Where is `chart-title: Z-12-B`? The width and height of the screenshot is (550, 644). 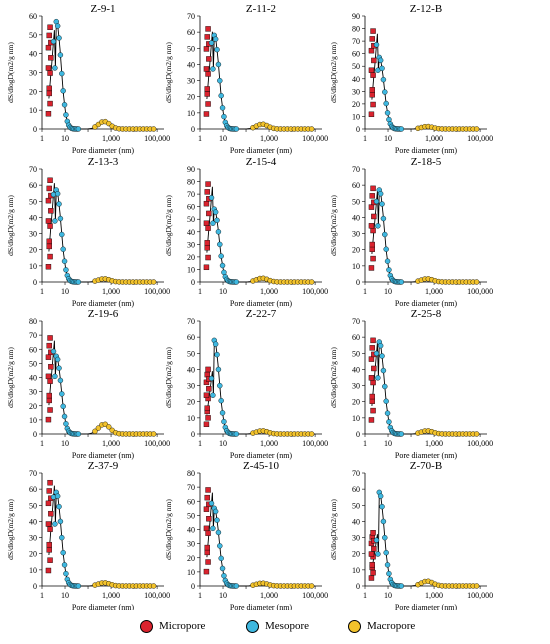 chart-title: Z-12-B is located at coordinates (426, 9).